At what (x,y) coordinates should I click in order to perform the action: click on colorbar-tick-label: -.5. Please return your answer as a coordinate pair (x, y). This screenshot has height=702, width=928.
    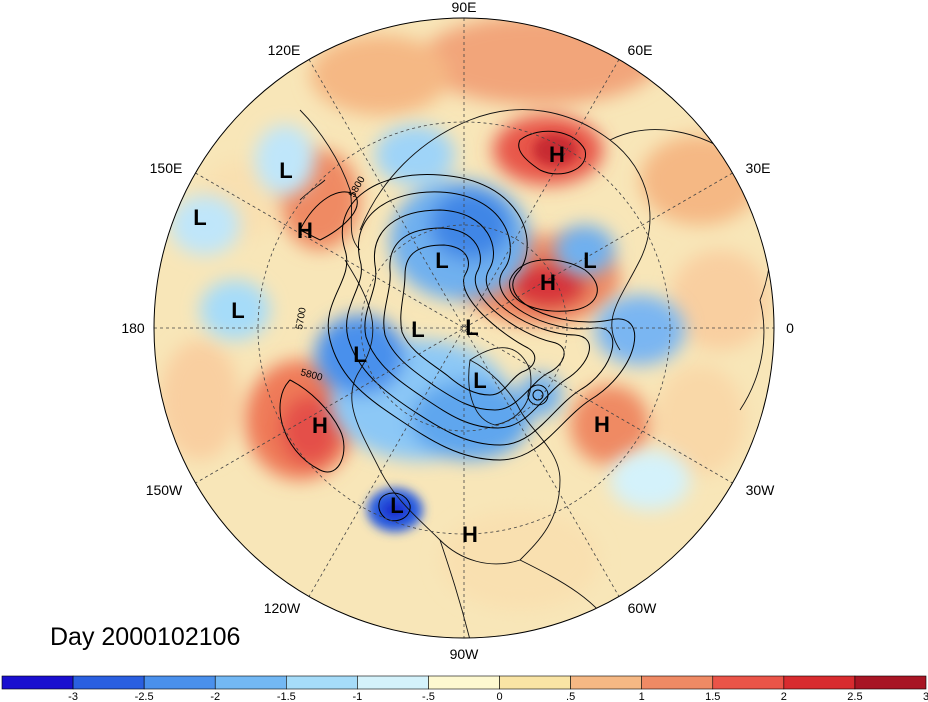
    Looking at the image, I should click on (428, 696).